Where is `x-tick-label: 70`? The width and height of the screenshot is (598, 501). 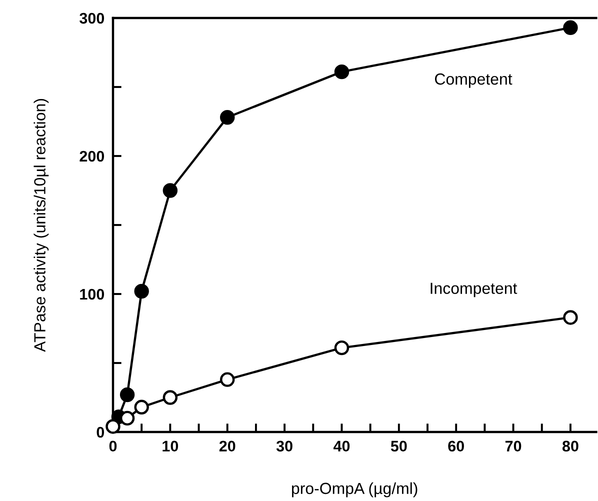 x-tick-label: 70 is located at coordinates (513, 446).